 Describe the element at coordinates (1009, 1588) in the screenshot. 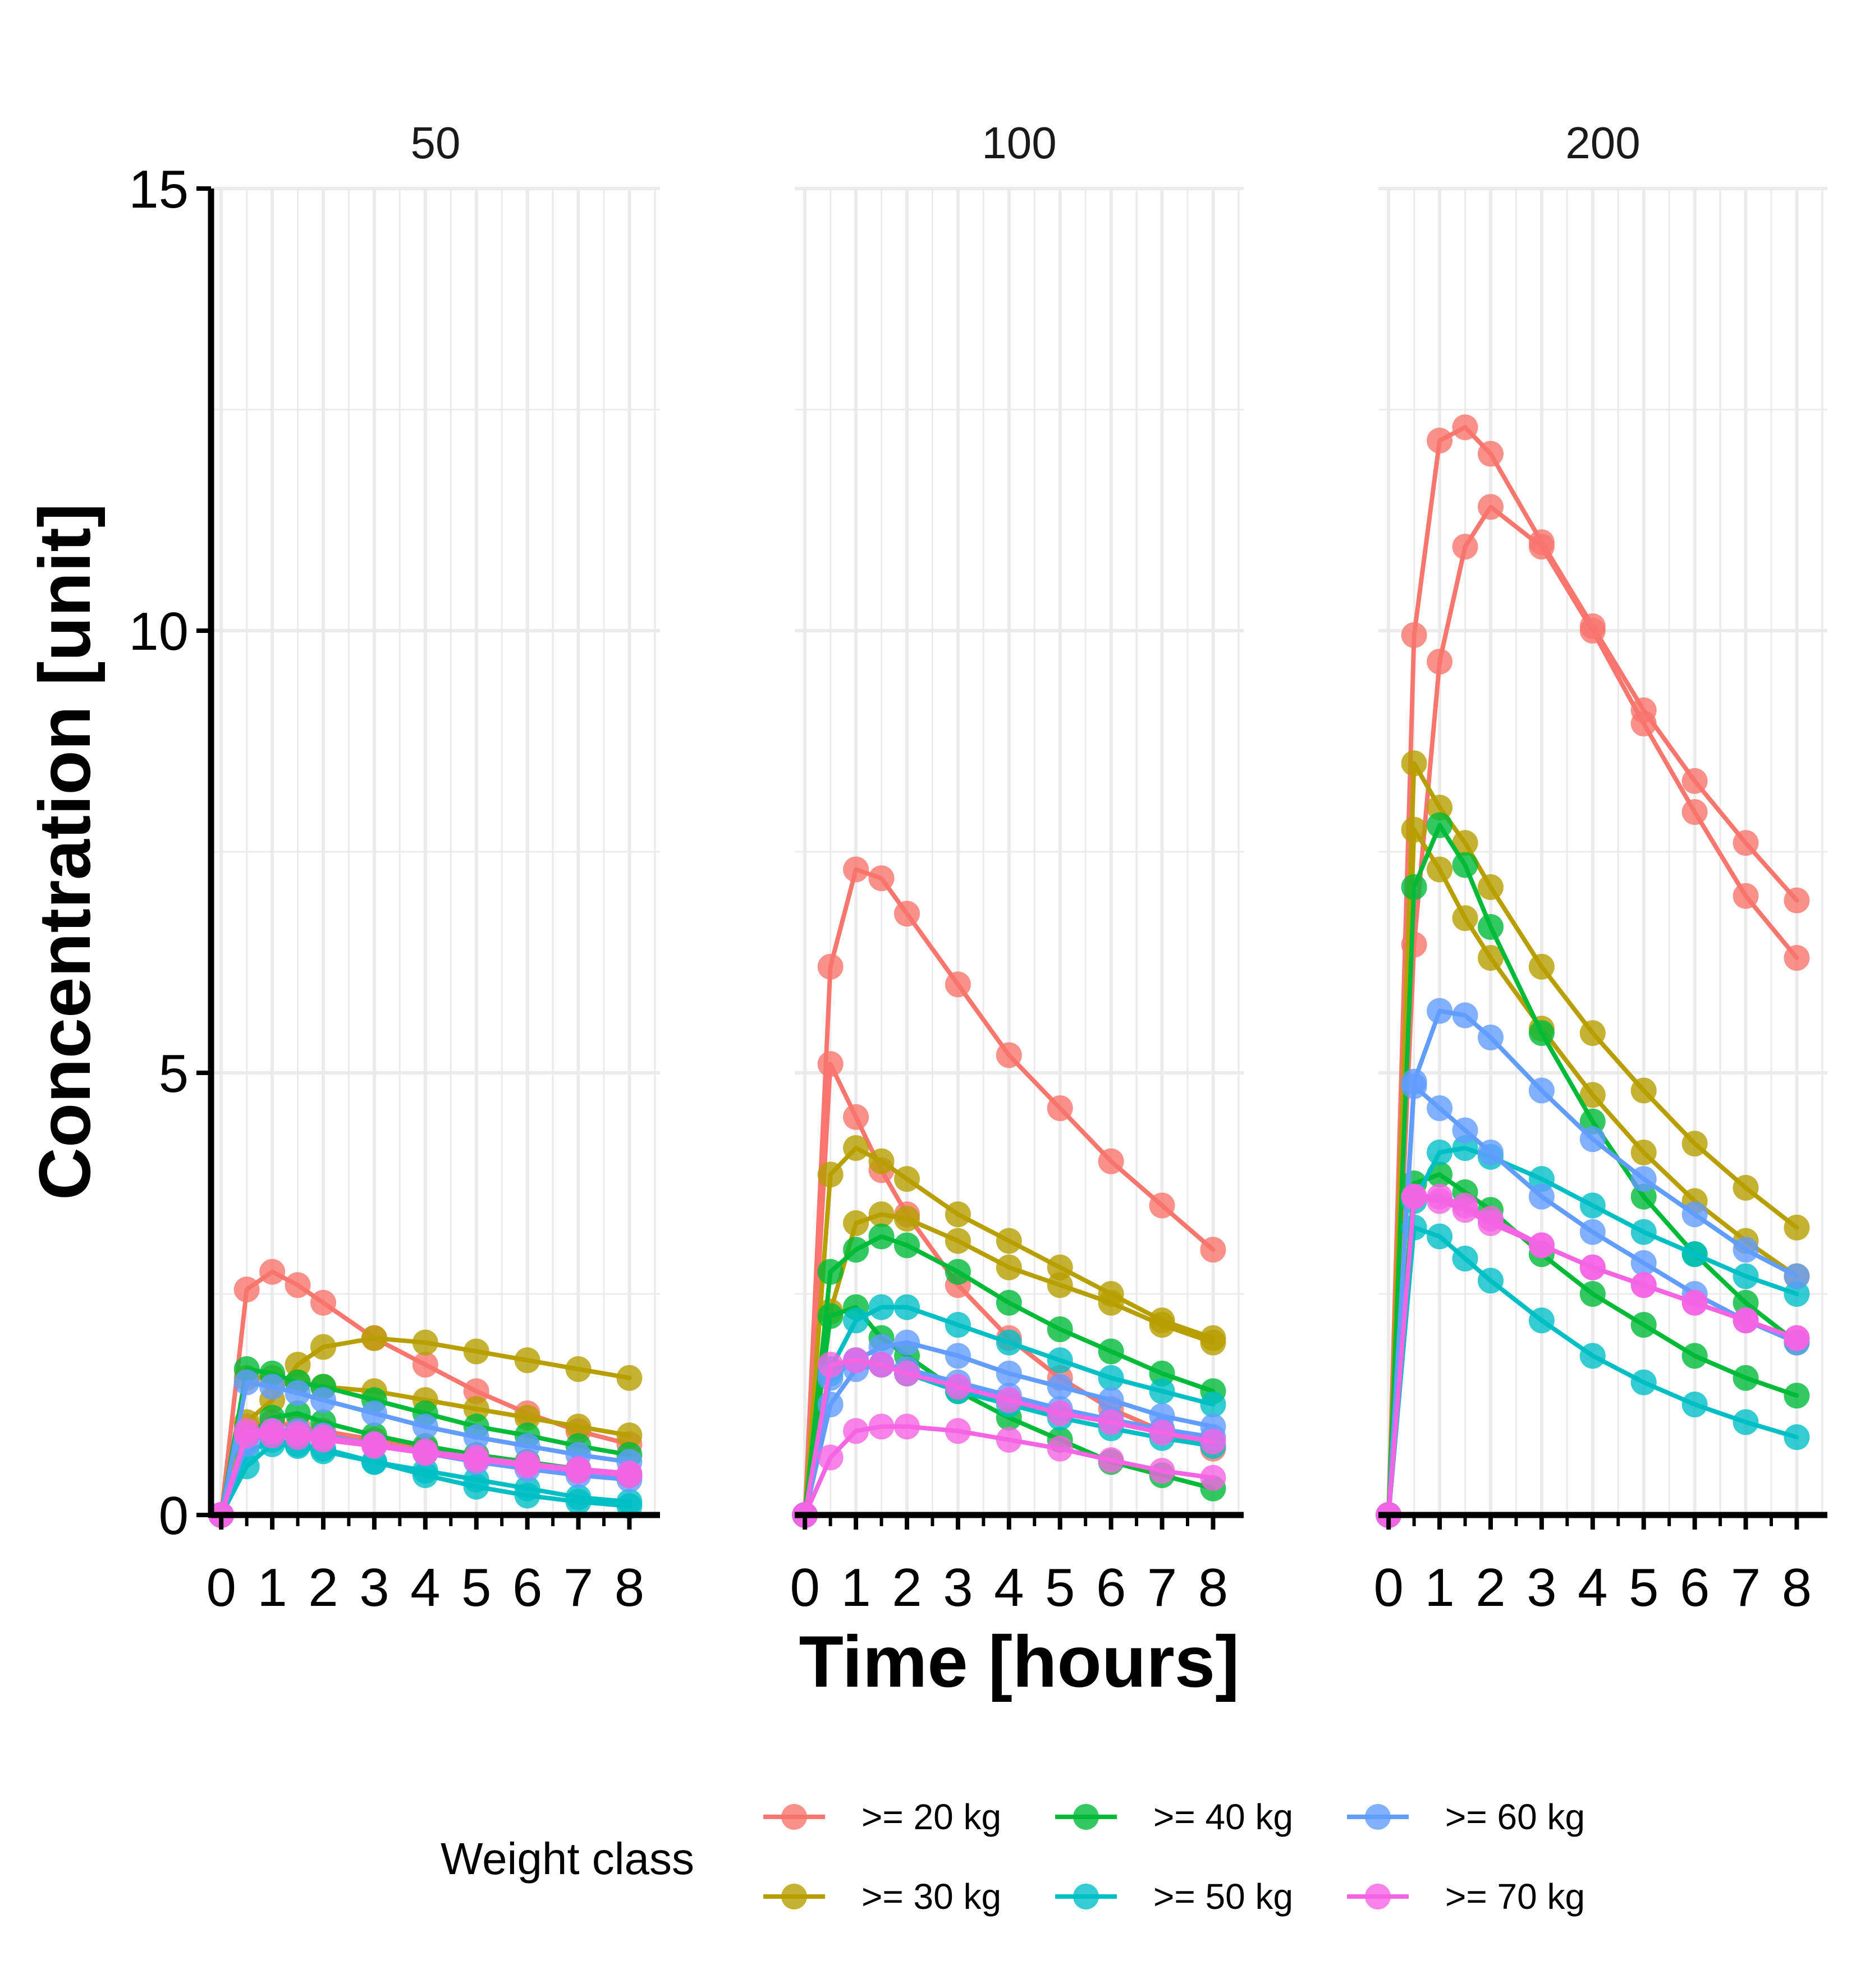

I see `x-tick-label: 4` at that location.